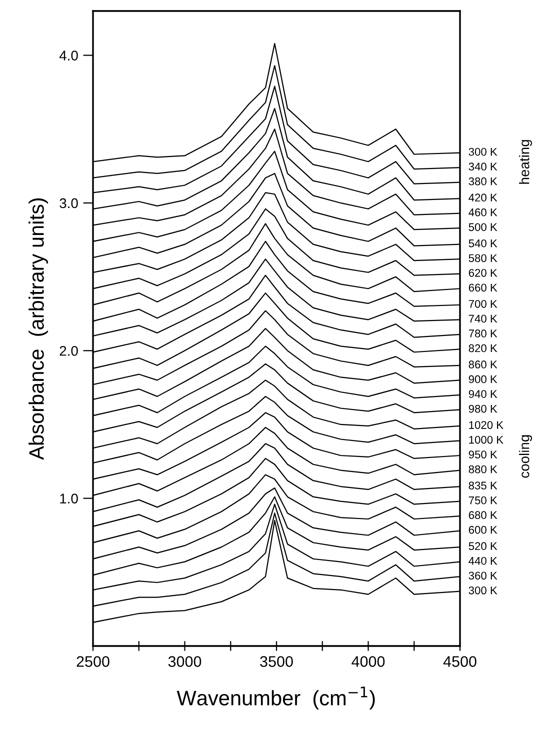 Image resolution: width=539 pixels, height=736 pixels. What do you see at coordinates (483, 576) in the screenshot?
I see `series-label: 360 K` at bounding box center [483, 576].